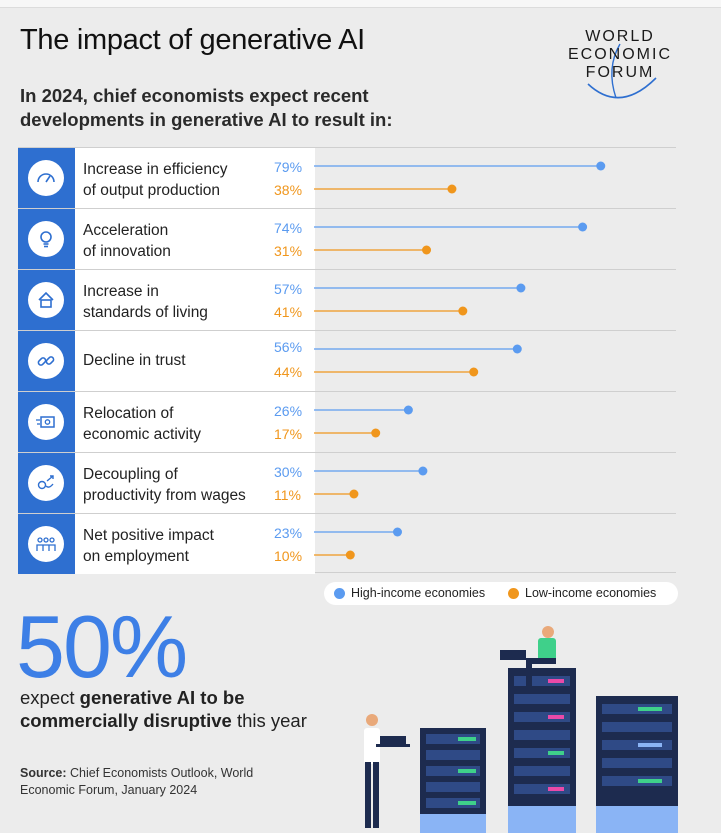  Describe the element at coordinates (195, 361) in the screenshot. I see `row-label-cell: Decline in trust` at that location.